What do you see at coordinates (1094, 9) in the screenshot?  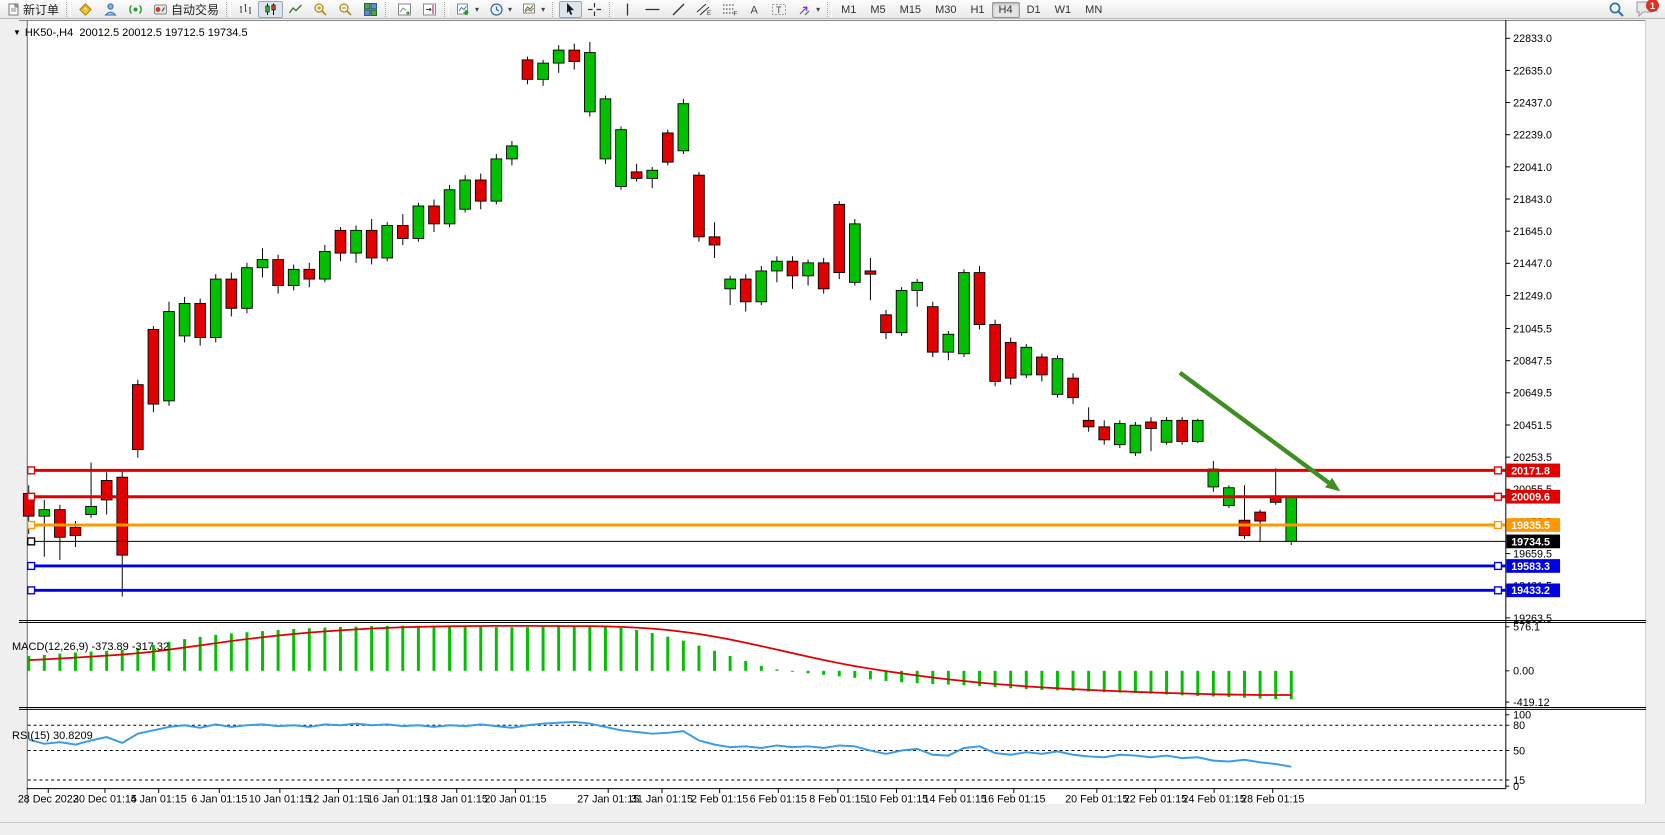 I see `timeframe-button-mn: MN` at bounding box center [1094, 9].